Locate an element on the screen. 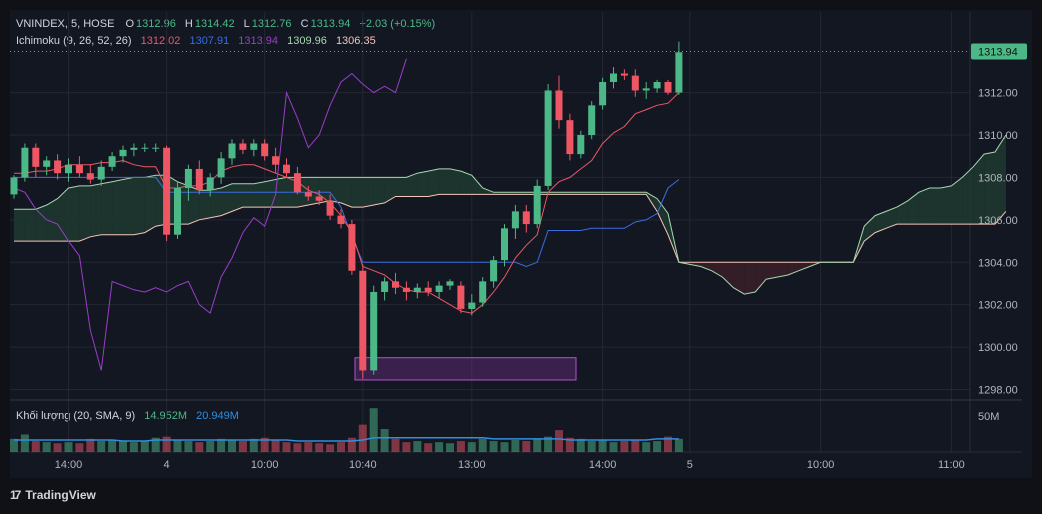 The height and width of the screenshot is (514, 1042). low-label: L is located at coordinates (246, 24).